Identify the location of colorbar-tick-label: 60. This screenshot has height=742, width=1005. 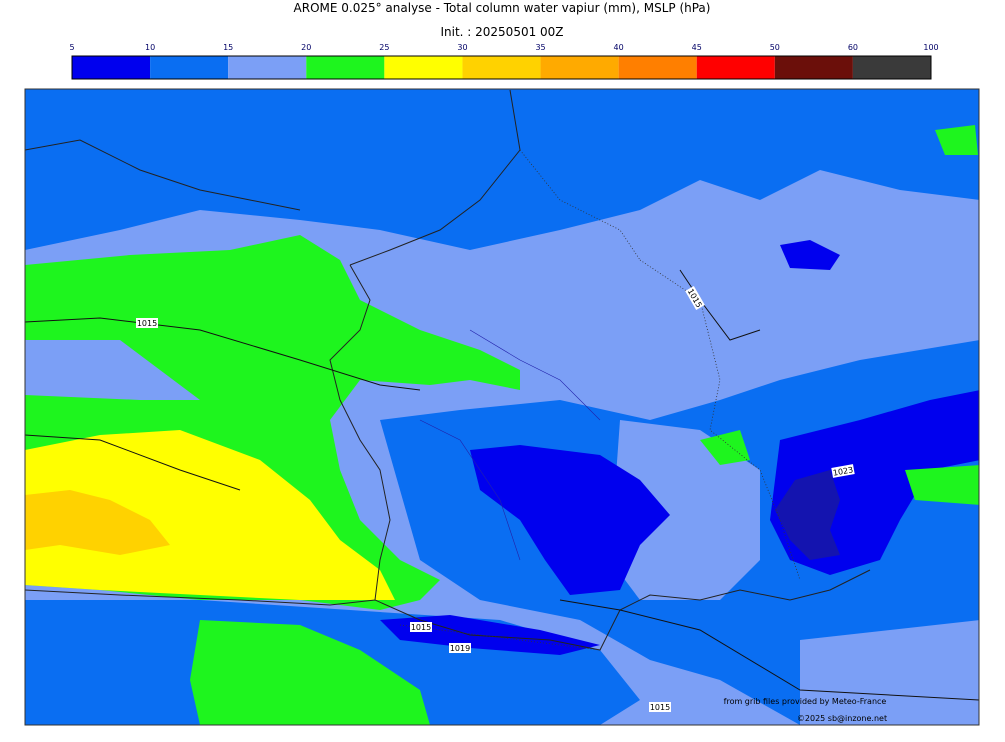
(853, 47).